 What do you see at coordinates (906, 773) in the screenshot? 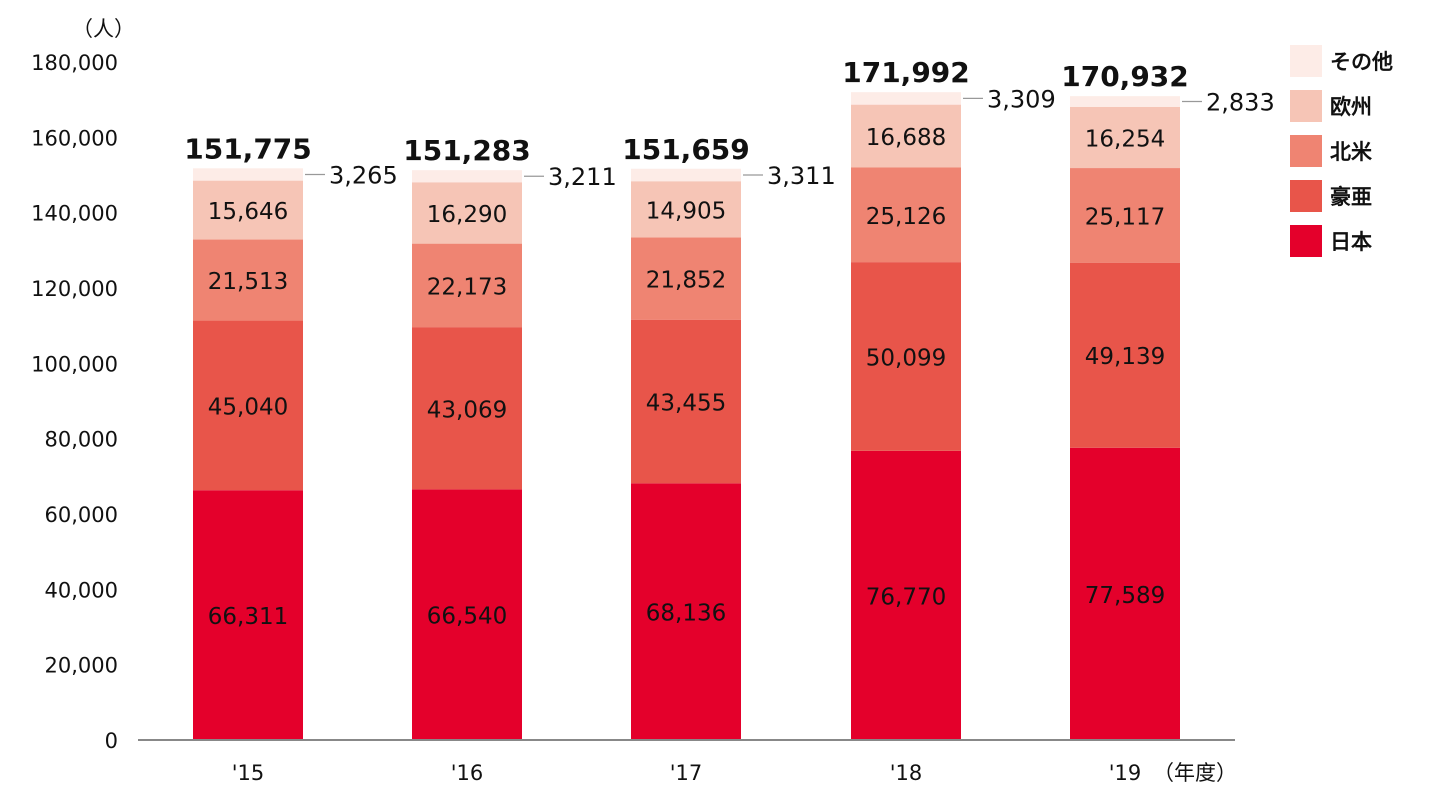
I see `x-tick-label: '18` at bounding box center [906, 773].